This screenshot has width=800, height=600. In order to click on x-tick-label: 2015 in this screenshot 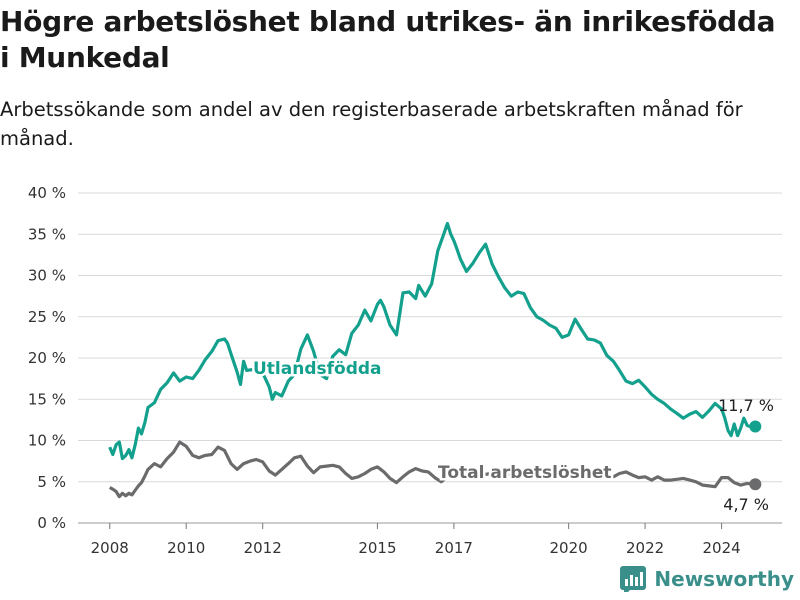, I will do `click(377, 548)`.